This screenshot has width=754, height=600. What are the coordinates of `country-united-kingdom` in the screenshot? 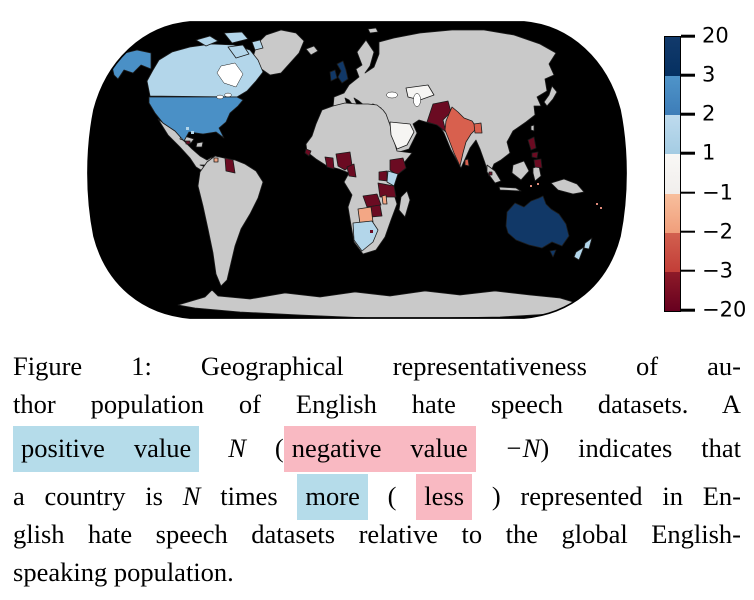 It's located at (342, 72).